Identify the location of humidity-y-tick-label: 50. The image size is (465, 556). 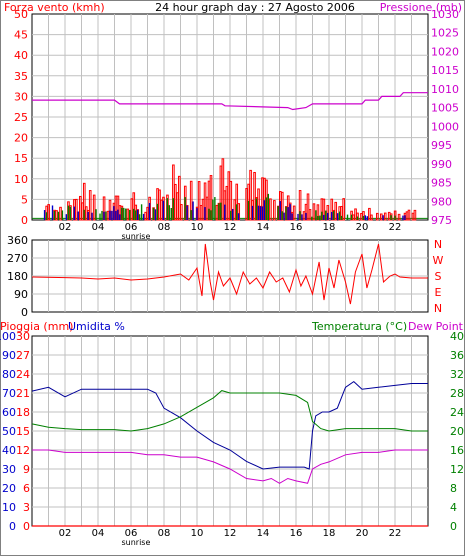
(9, 431).